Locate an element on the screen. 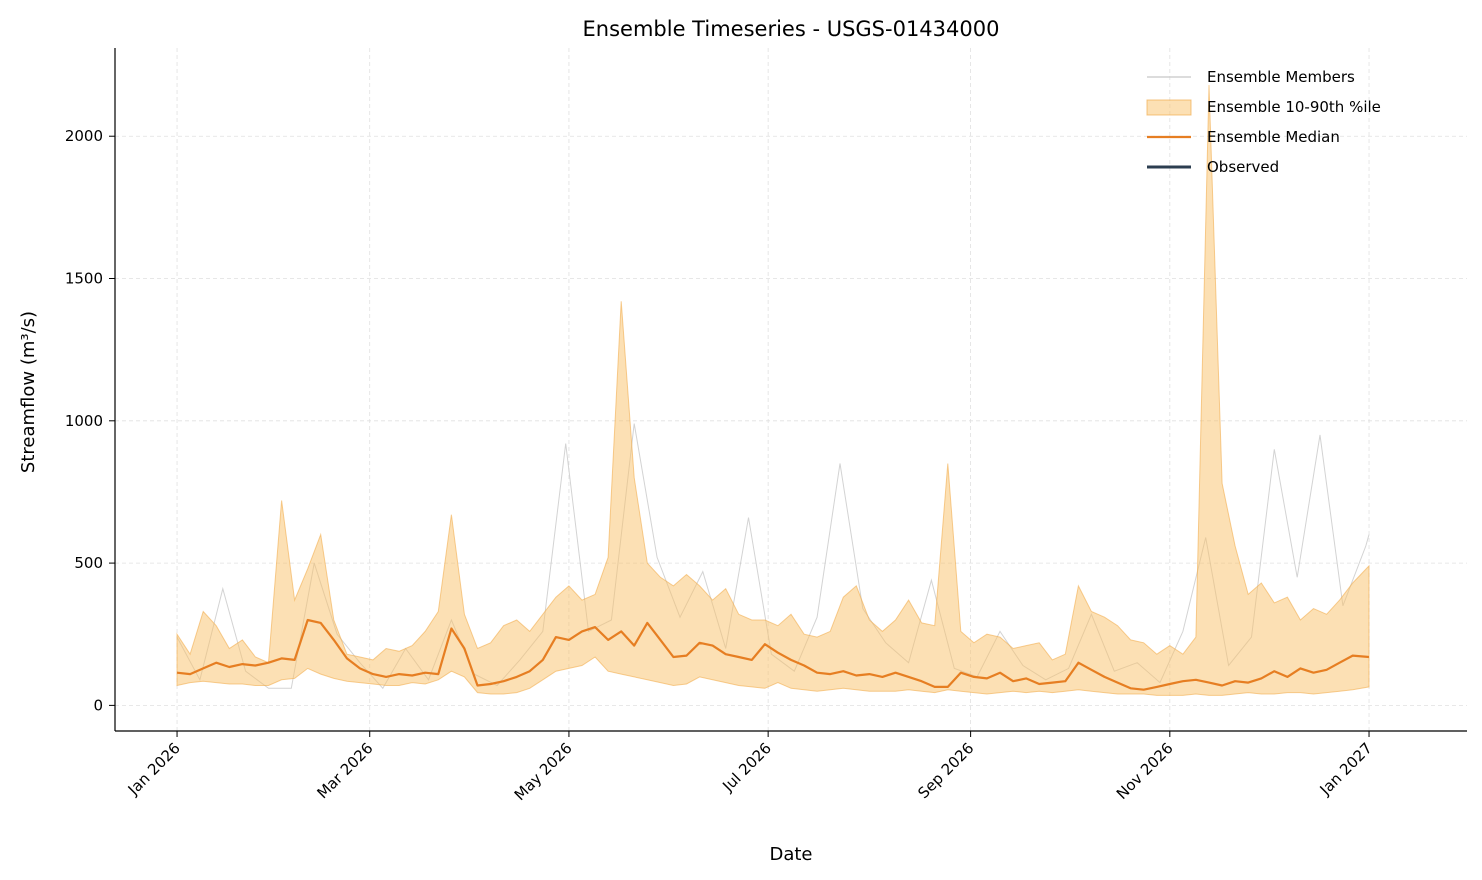 The image size is (1482, 880). legend-item: Ensemble Members is located at coordinates (1251, 77).